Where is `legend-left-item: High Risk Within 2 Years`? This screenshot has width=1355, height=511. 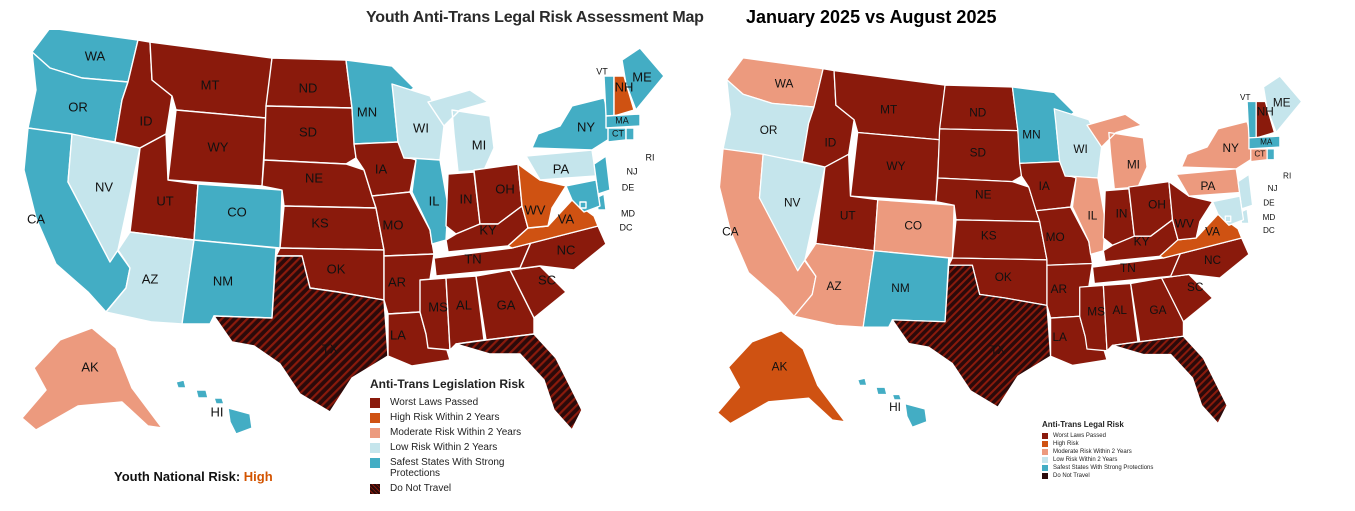 legend-left-item: High Risk Within 2 Years is located at coordinates (470, 417).